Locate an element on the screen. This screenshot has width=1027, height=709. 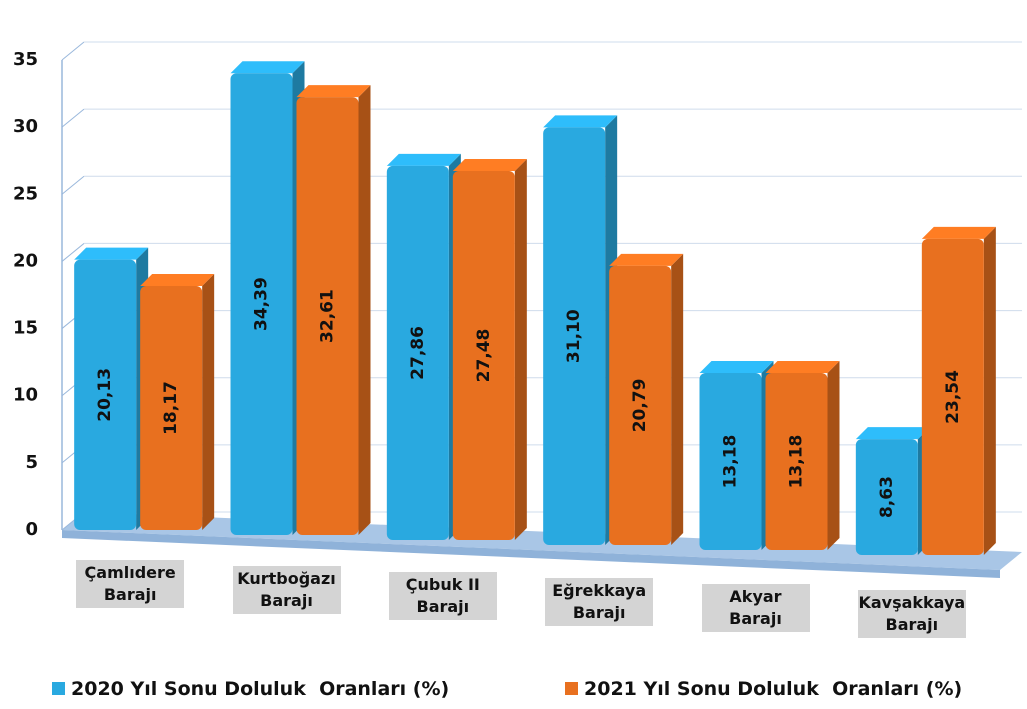
value-label: 27,86 is located at coordinates (418, 353).